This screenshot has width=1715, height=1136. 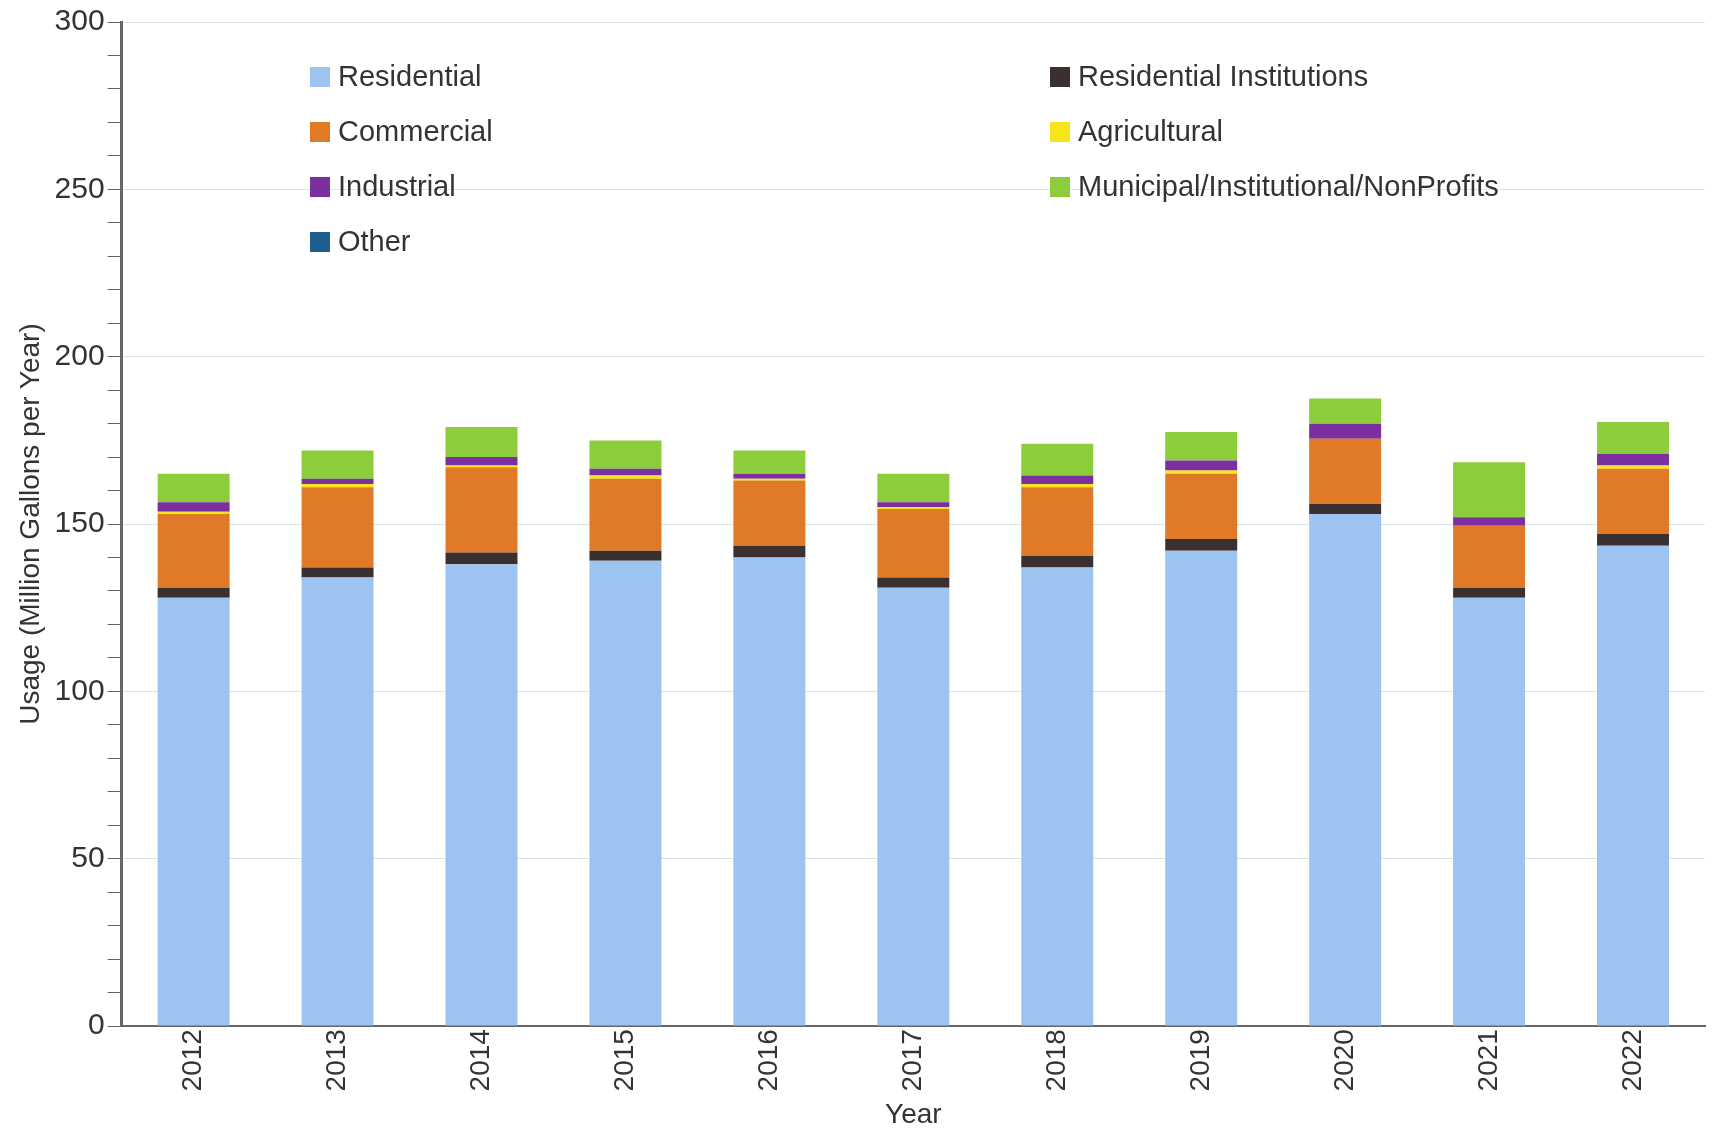 What do you see at coordinates (1223, 76) in the screenshot?
I see `legend-label: Residential Institutions` at bounding box center [1223, 76].